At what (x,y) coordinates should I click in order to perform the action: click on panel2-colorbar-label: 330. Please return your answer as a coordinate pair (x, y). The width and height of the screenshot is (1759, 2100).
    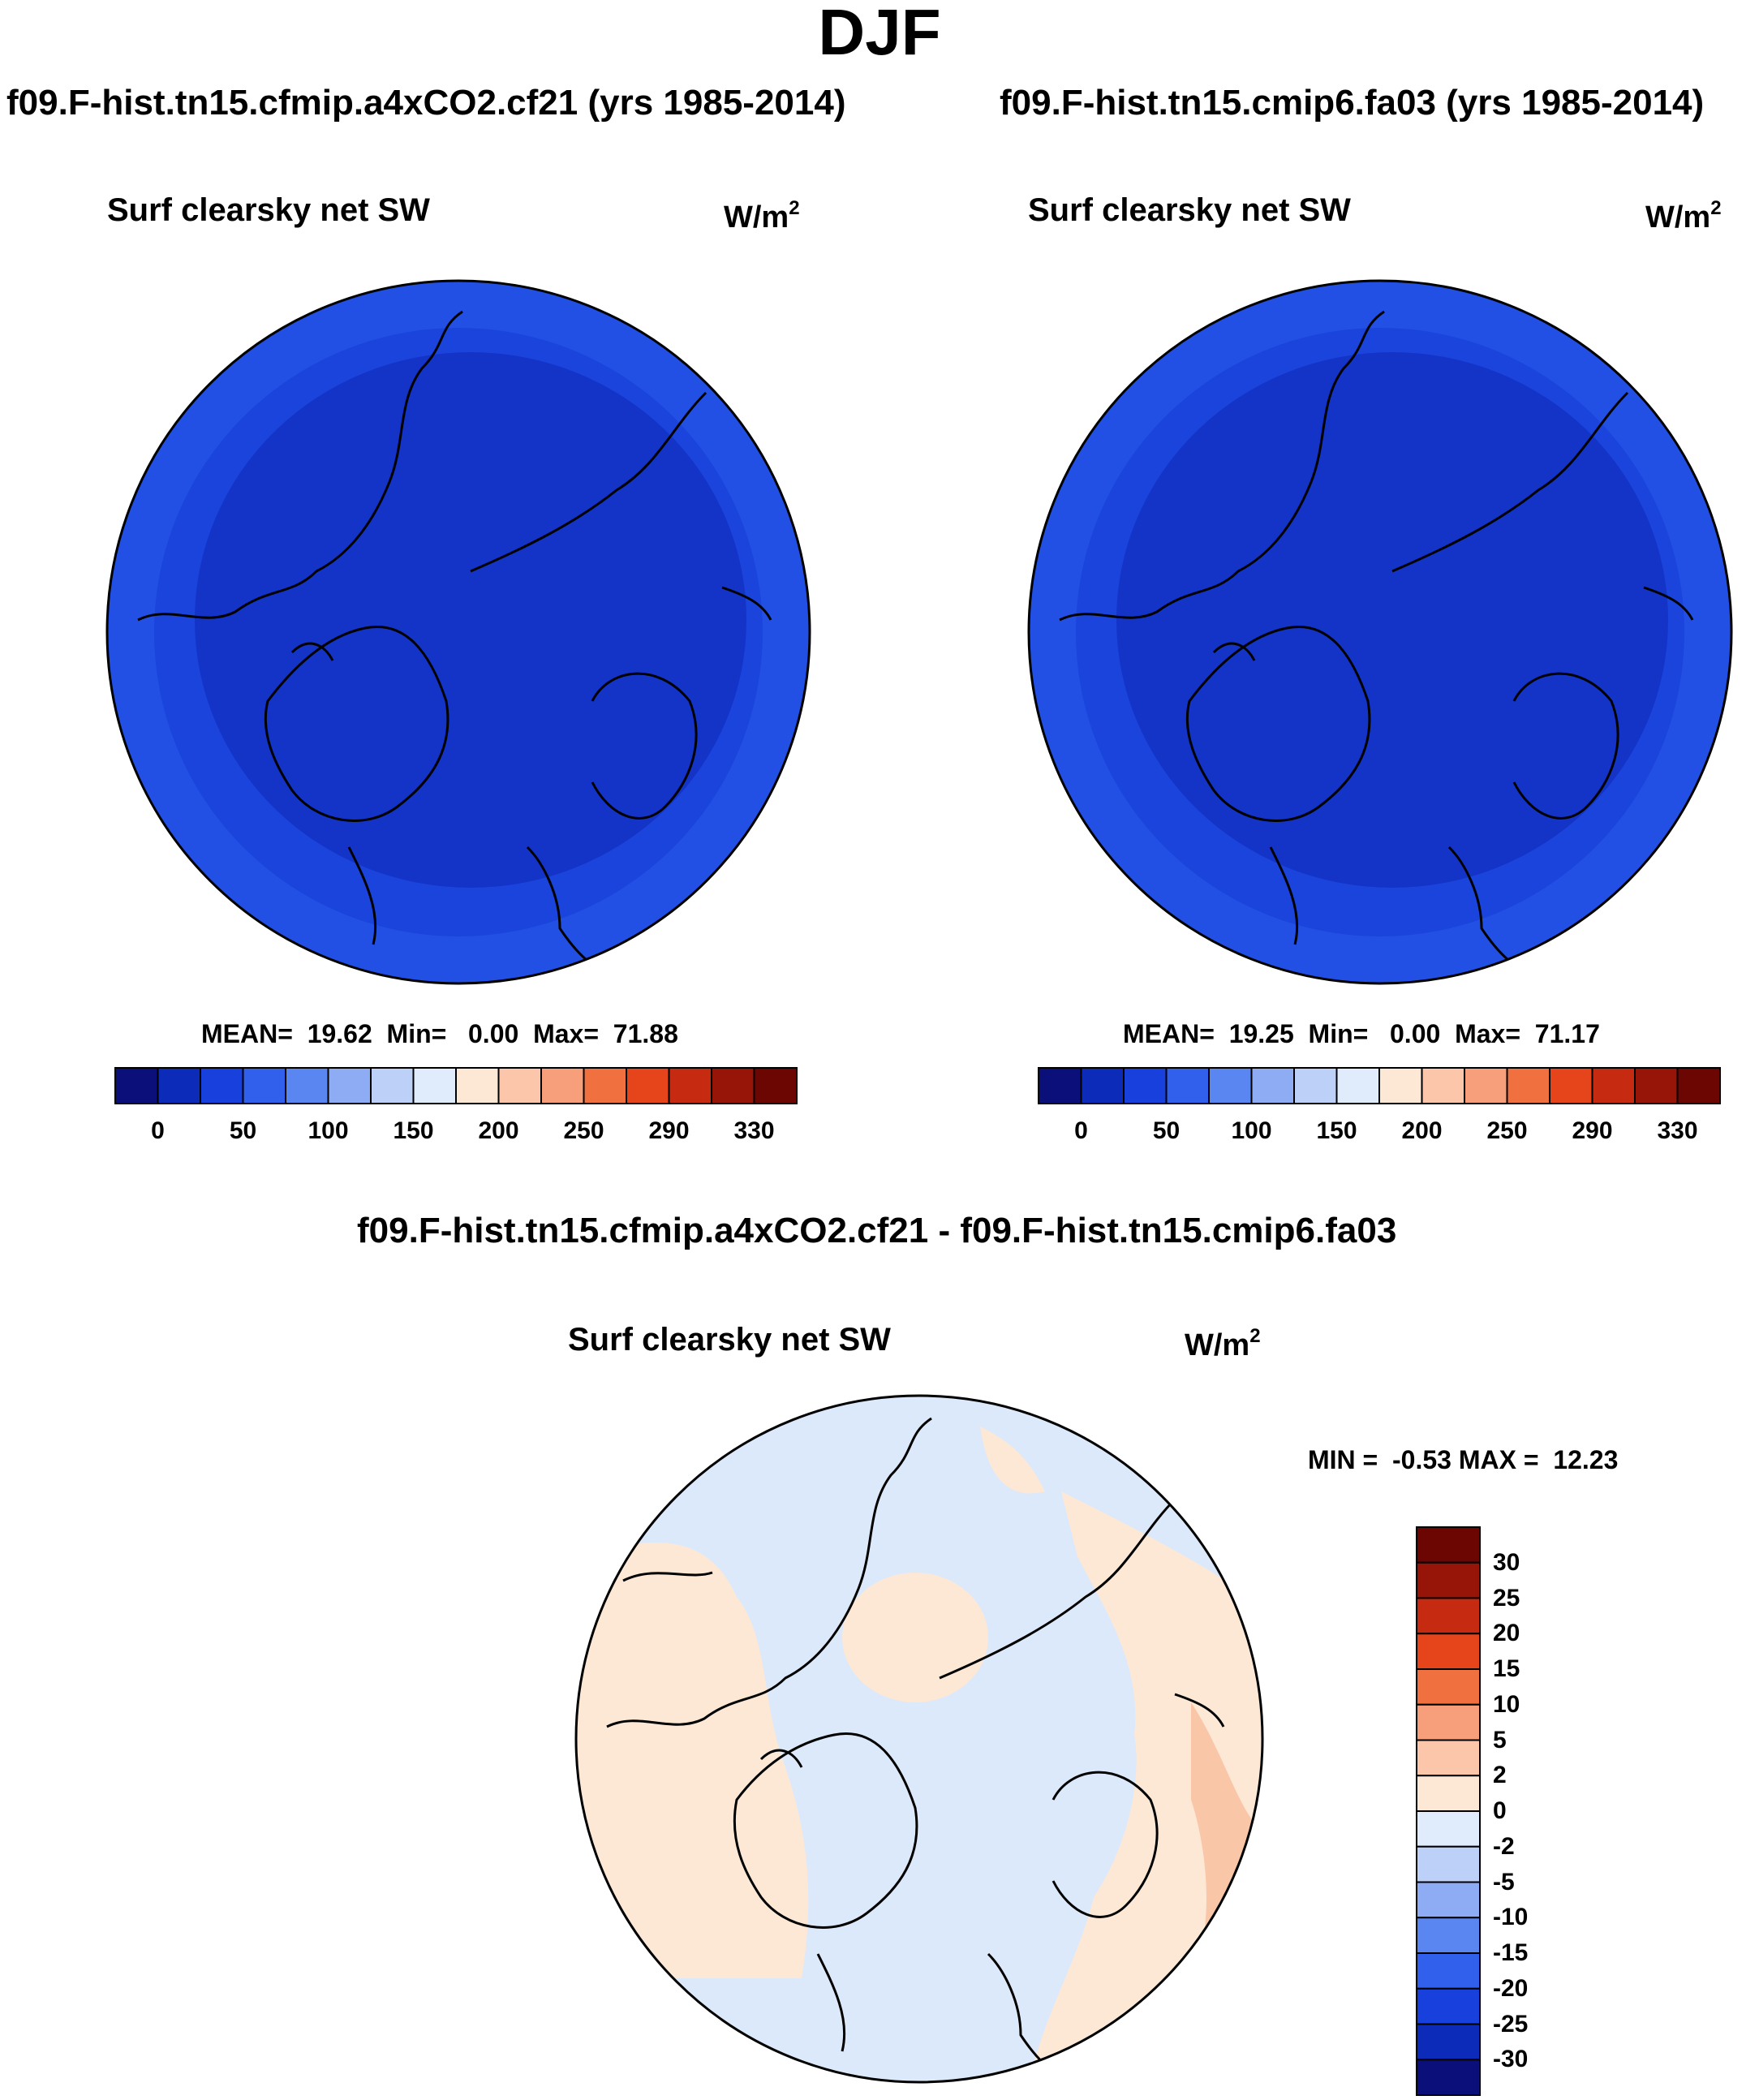
    Looking at the image, I should click on (1677, 1130).